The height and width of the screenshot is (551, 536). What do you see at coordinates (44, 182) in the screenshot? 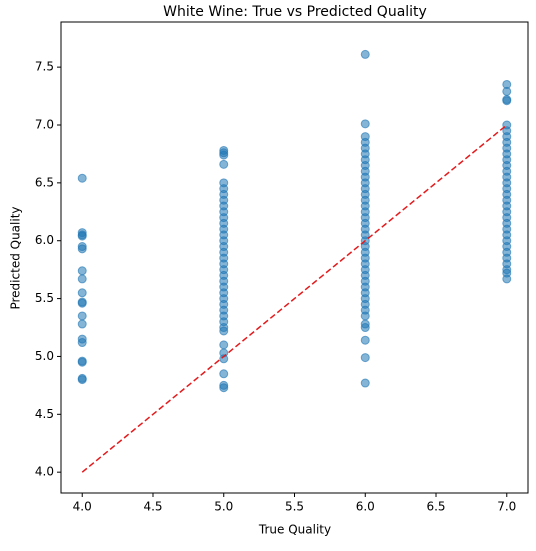
I see `y-tick-label: 6.5` at bounding box center [44, 182].